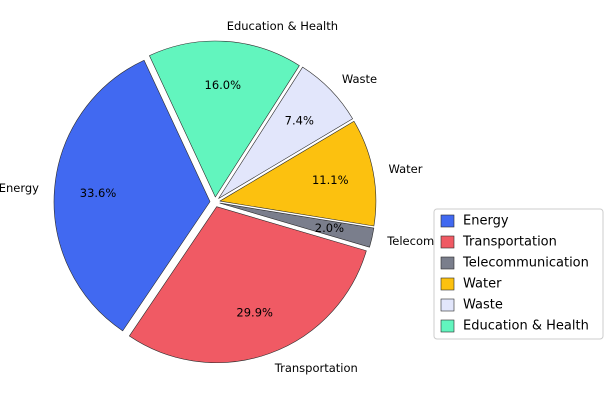  What do you see at coordinates (298, 173) in the screenshot?
I see `pie-slice-water` at bounding box center [298, 173].